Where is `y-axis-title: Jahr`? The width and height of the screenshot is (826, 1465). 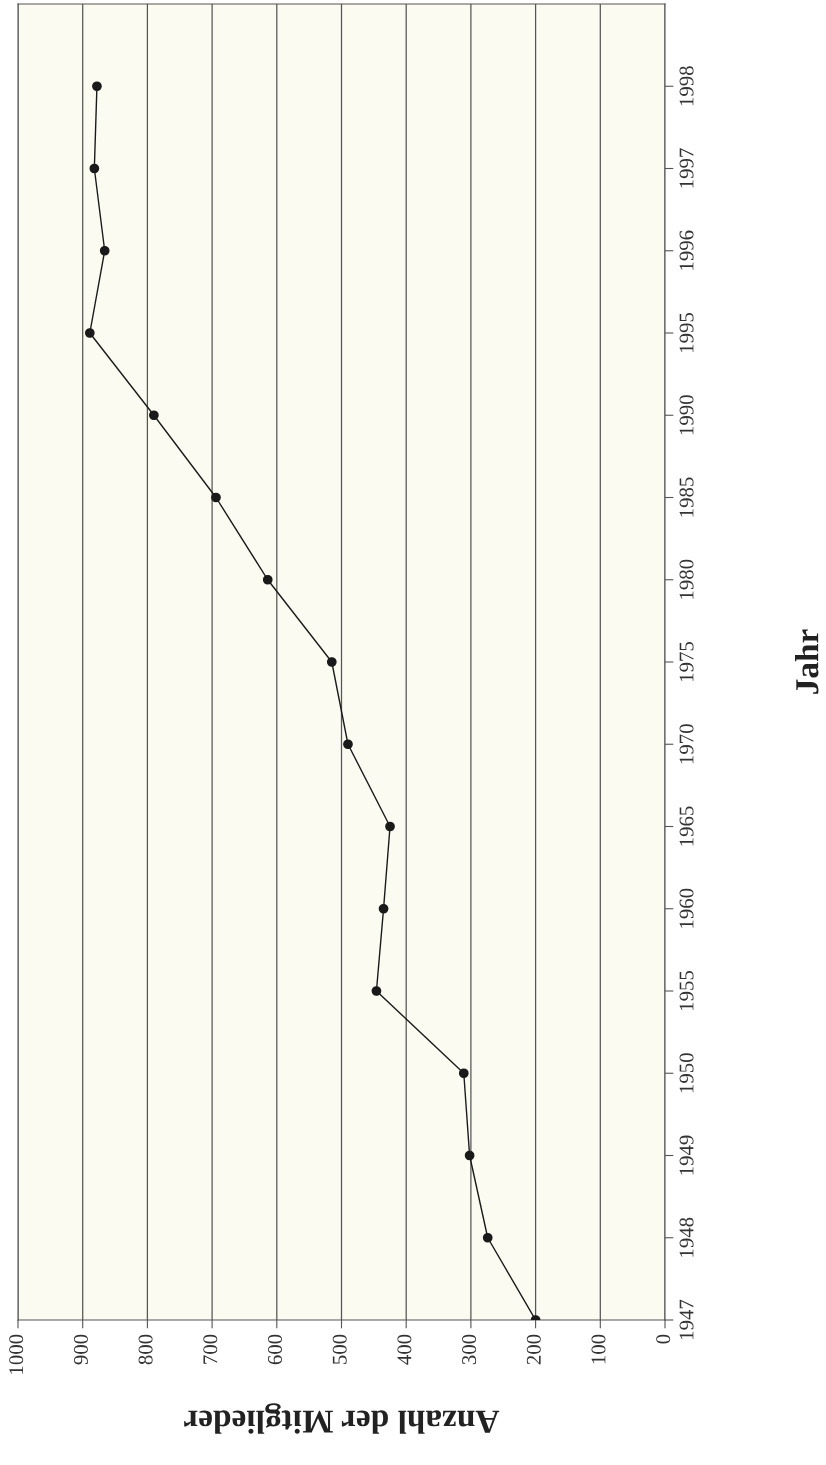 y-axis-title: Jahr is located at coordinates (807, 661).